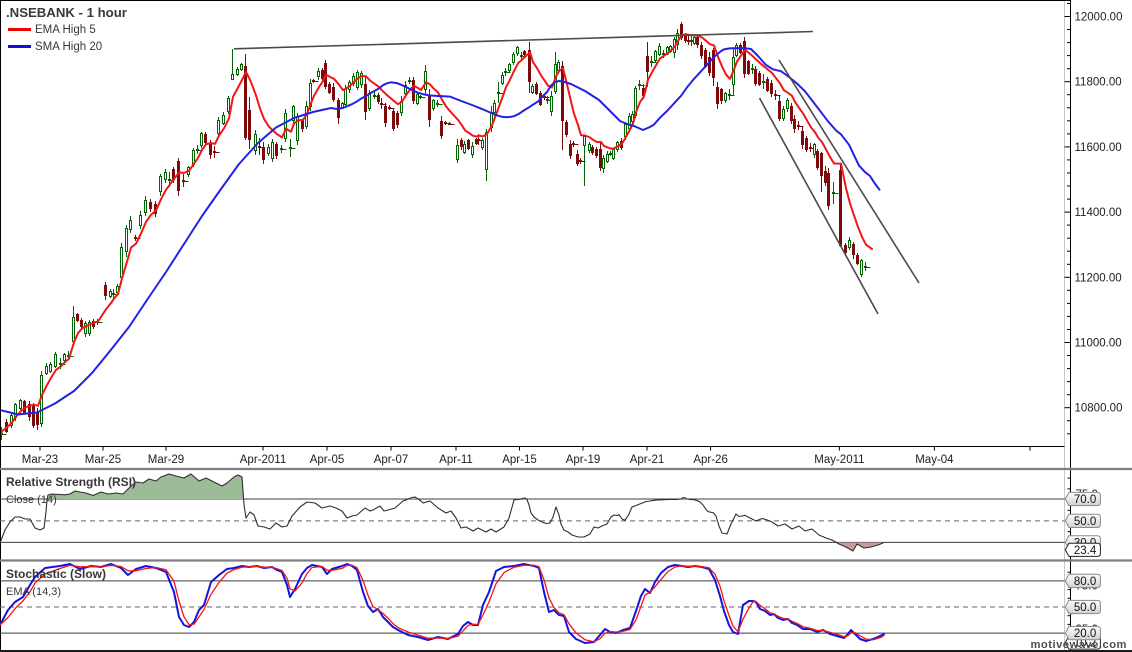 The height and width of the screenshot is (652, 1132). What do you see at coordinates (839, 460) in the screenshot?
I see `svg-text: May-2011` at bounding box center [839, 460].